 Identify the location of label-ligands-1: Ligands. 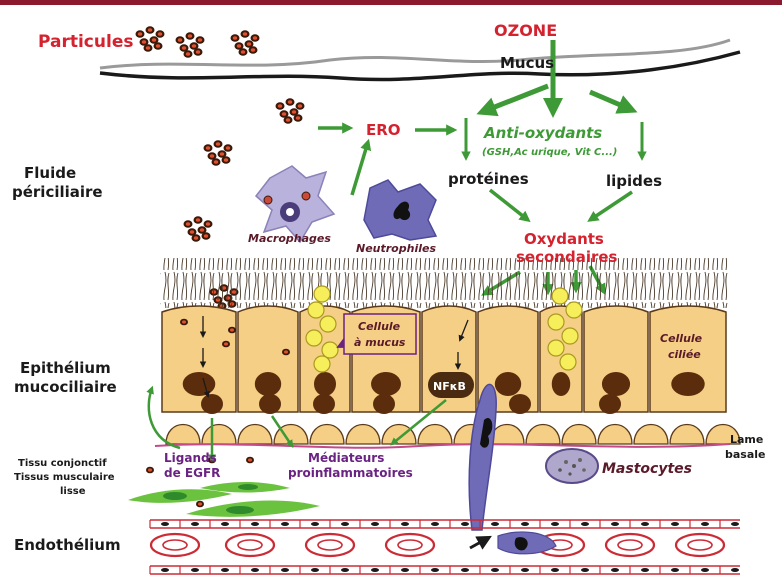
(190, 458).